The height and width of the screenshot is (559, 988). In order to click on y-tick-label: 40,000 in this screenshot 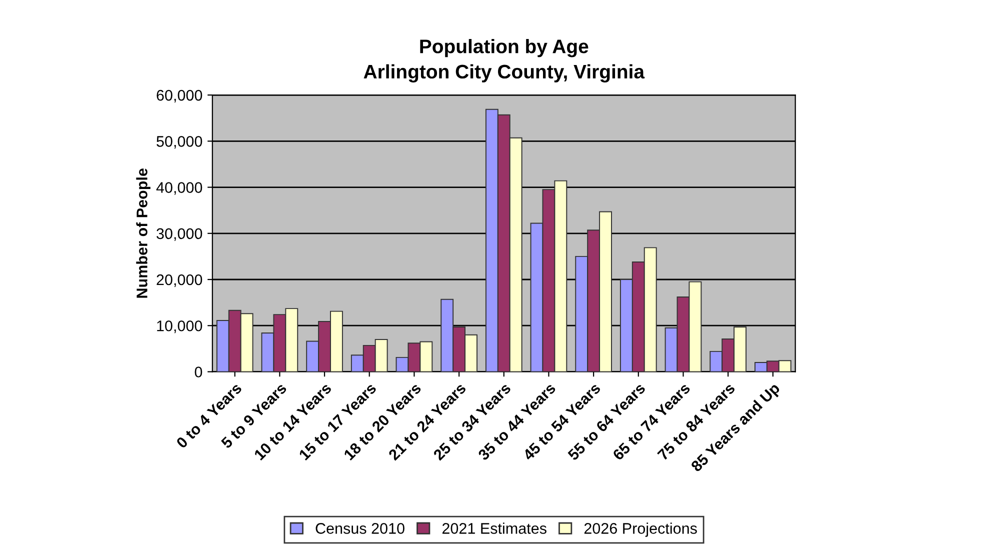, I will do `click(179, 188)`.